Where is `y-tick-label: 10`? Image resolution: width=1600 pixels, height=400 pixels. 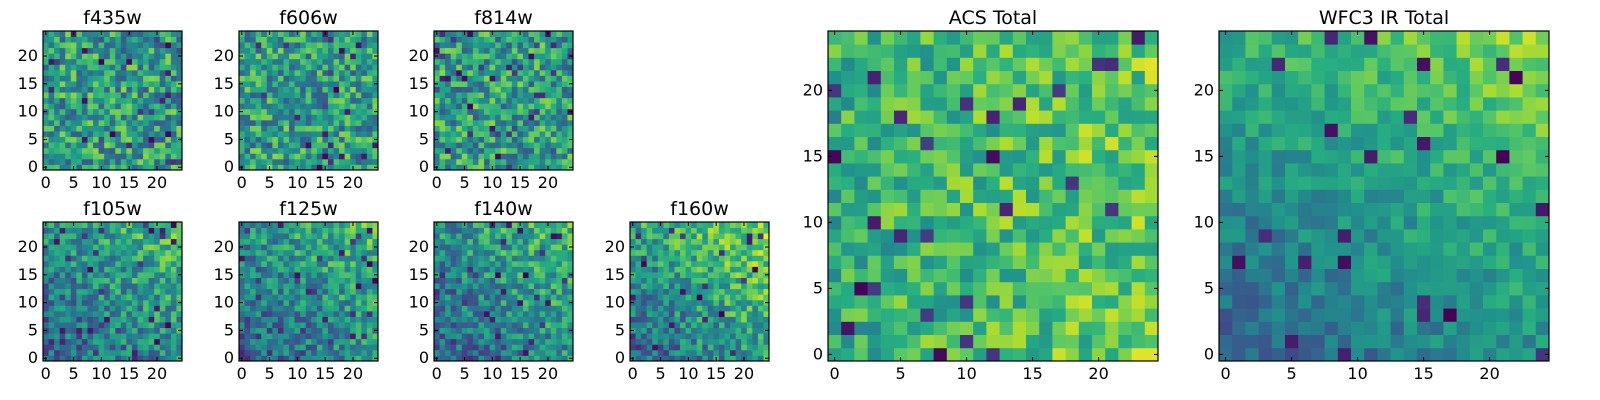
y-tick-label: 10 is located at coordinates (224, 111).